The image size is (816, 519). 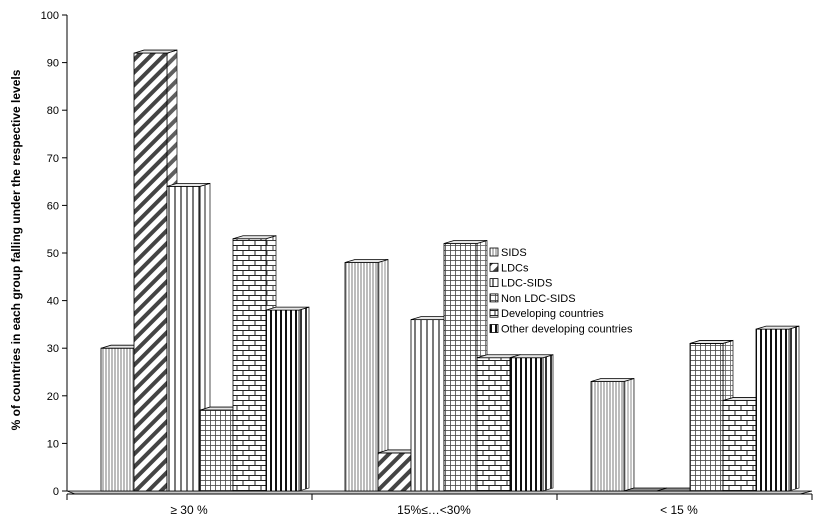 What do you see at coordinates (679, 510) in the screenshot?
I see `x-category-label: < 15 %` at bounding box center [679, 510].